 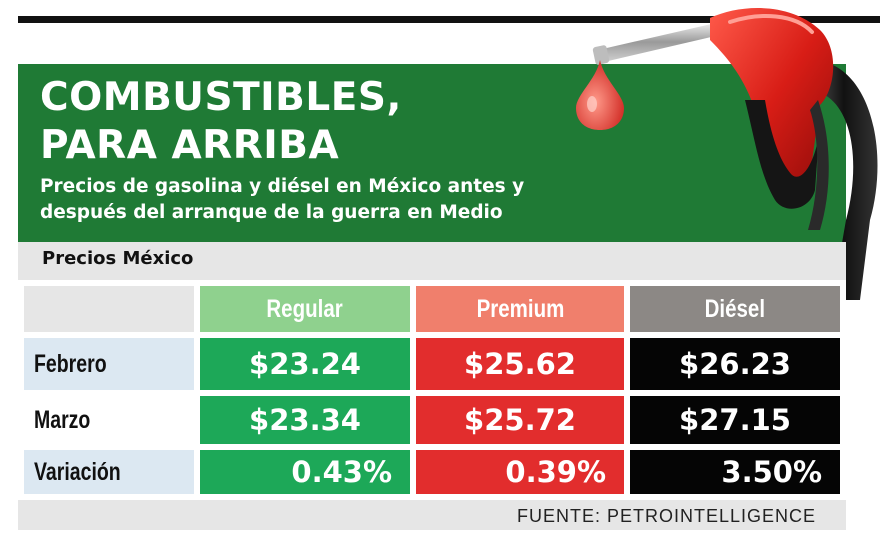 What do you see at coordinates (666, 516) in the screenshot?
I see `source-credit: FUENTE: PETROINTELLIGENCE` at bounding box center [666, 516].